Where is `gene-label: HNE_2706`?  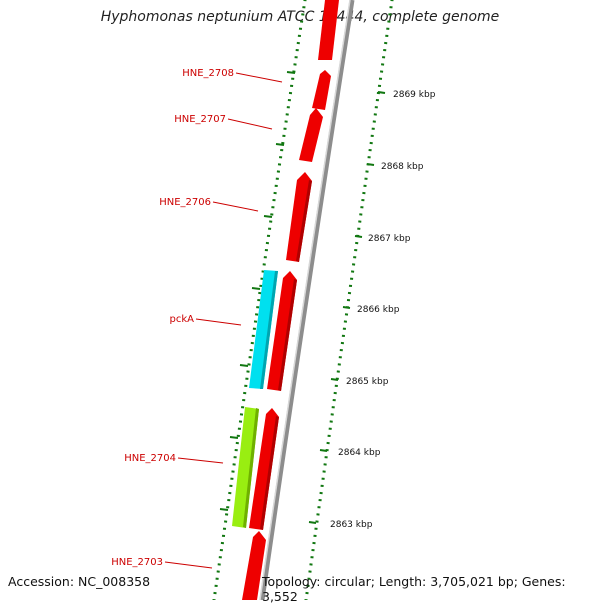 gene-label: HNE_2706 is located at coordinates (185, 202).